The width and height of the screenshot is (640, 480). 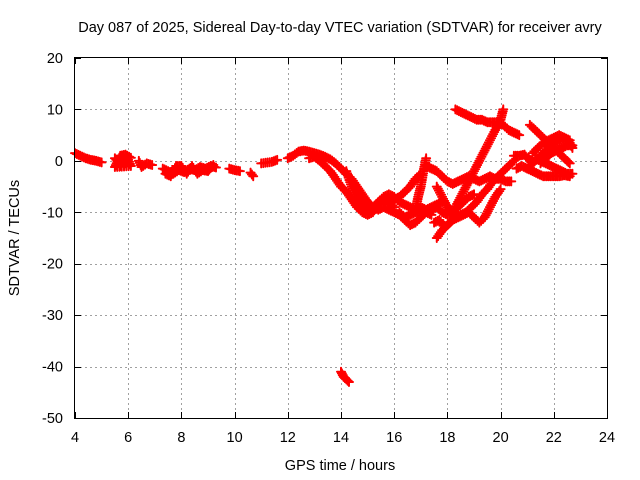 I want to click on x-tick-label: 22, so click(x=554, y=438).